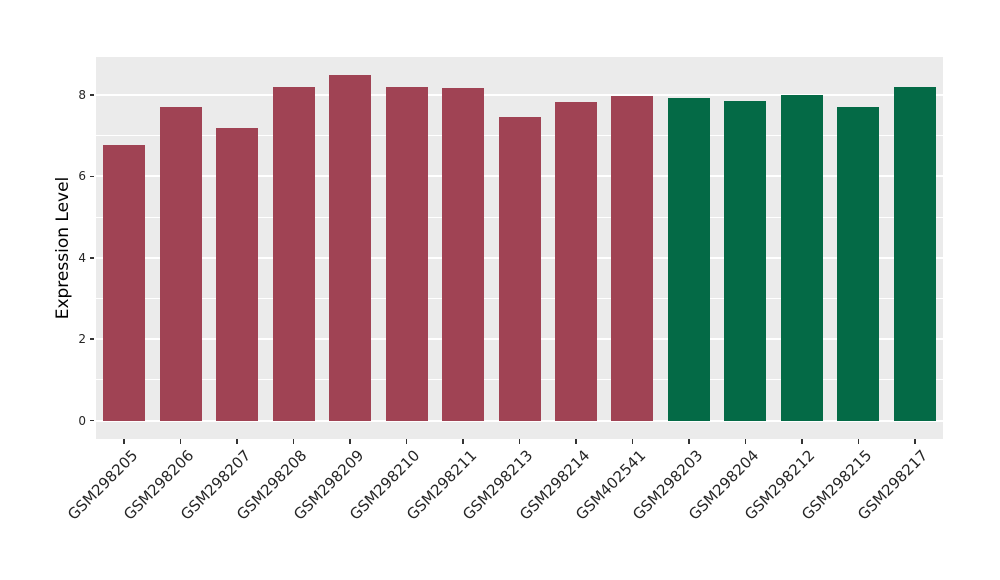 The image size is (1000, 580). Describe the element at coordinates (180, 264) in the screenshot. I see `bar-GSM298206` at that location.